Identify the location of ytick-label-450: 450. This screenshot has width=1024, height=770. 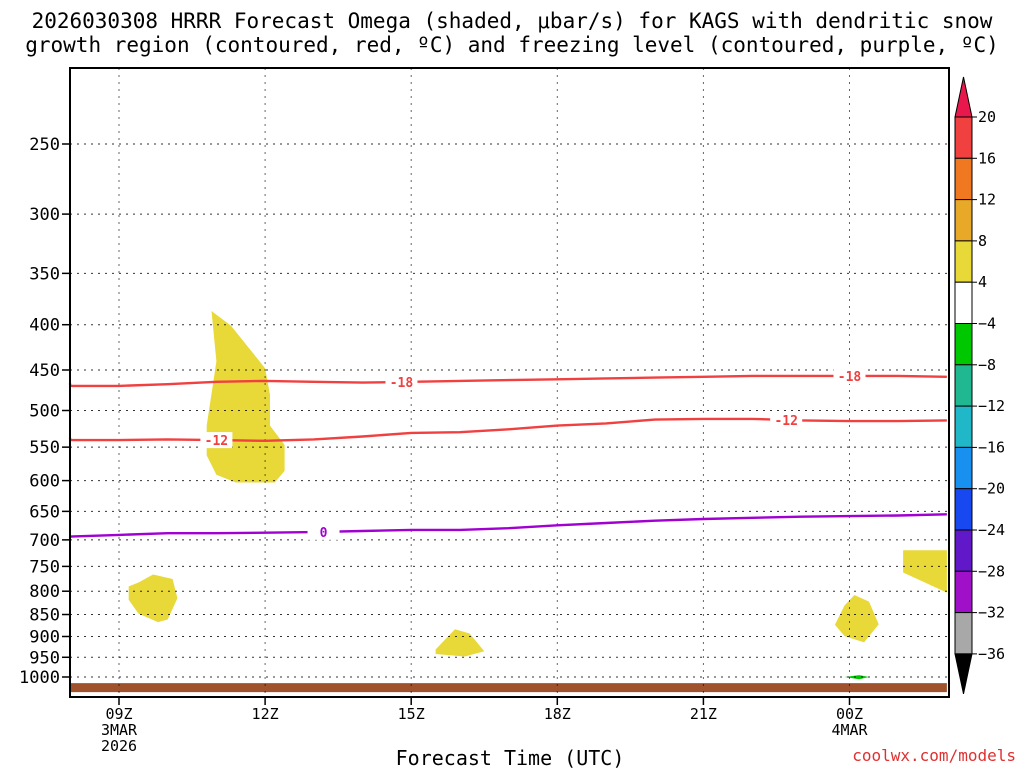
(44, 371).